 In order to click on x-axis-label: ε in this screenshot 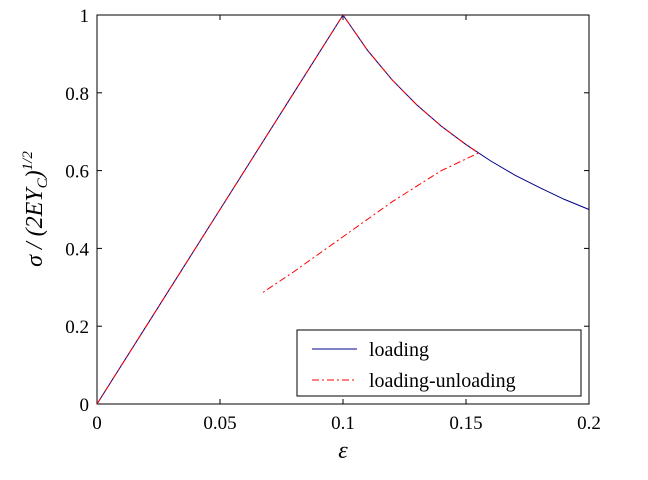, I will do `click(343, 451)`.